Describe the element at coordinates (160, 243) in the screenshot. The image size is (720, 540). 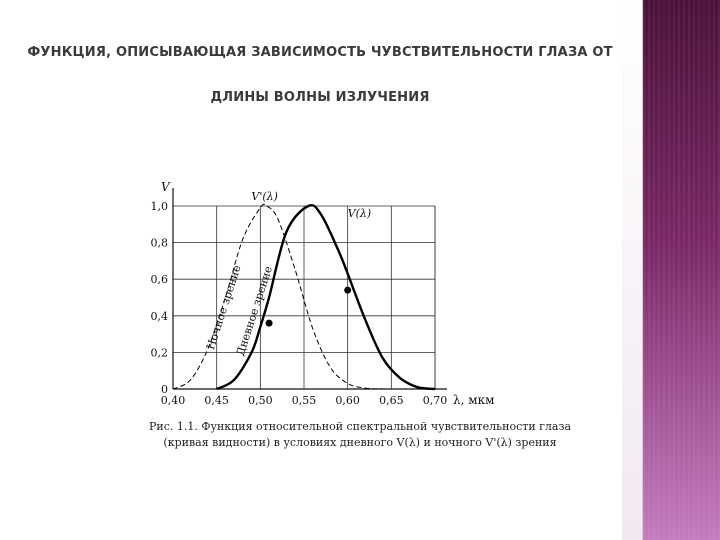
I see `y-tick-label: 0,8` at that location.